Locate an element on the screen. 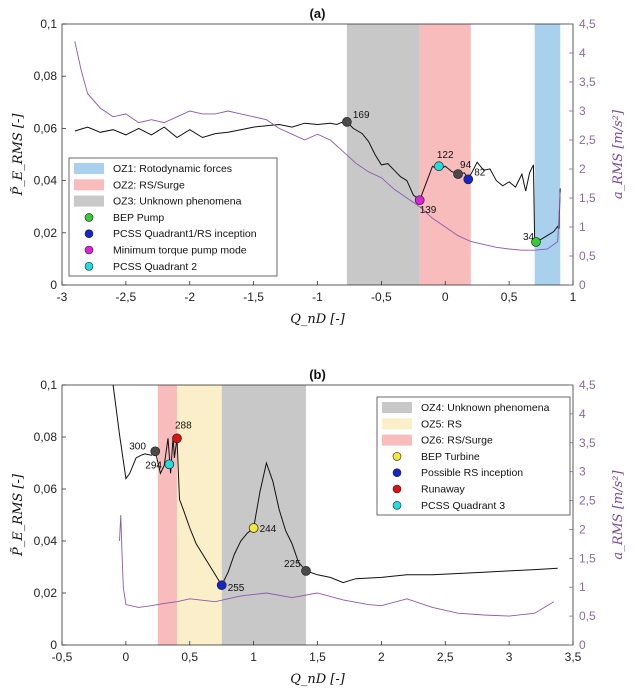 The height and width of the screenshot is (691, 636). x-tick-label: 2 is located at coordinates (381, 657).